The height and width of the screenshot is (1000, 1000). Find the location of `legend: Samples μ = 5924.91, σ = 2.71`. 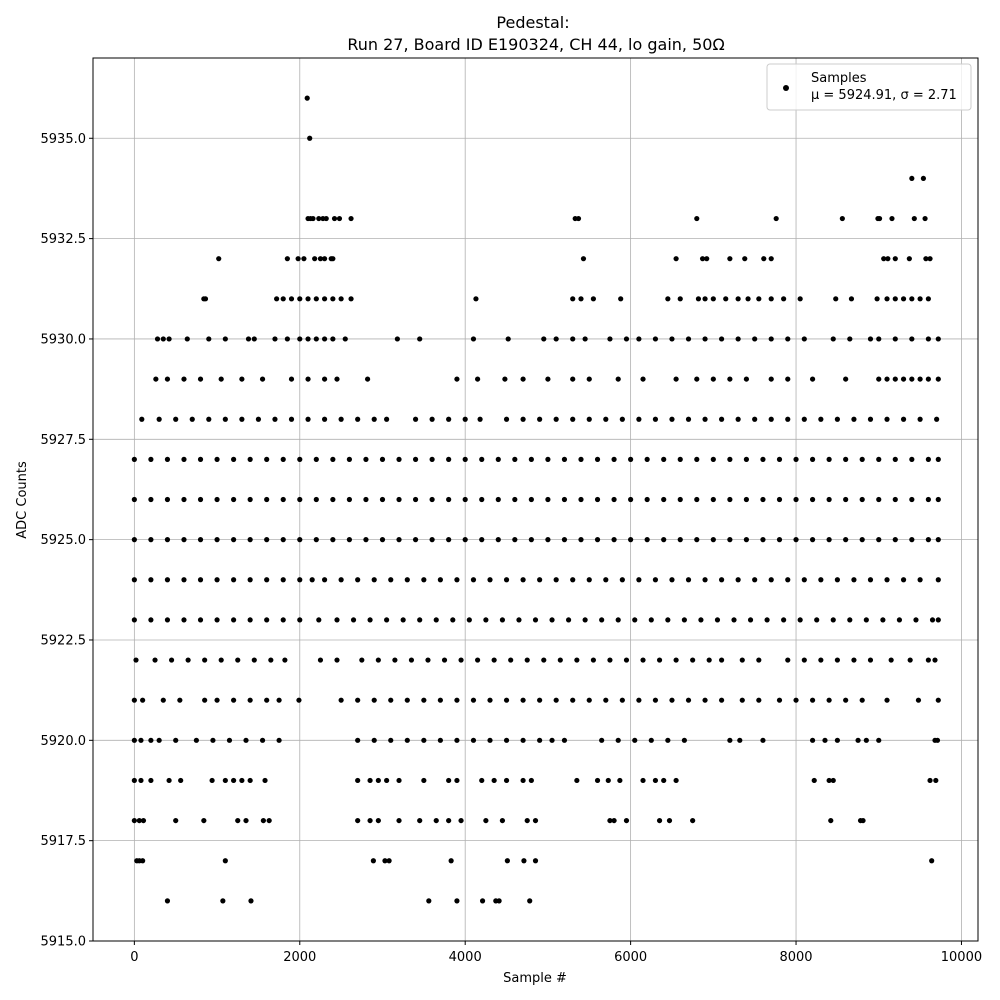

legend: Samples μ = 5924.91, σ = 2.71 is located at coordinates (869, 87).